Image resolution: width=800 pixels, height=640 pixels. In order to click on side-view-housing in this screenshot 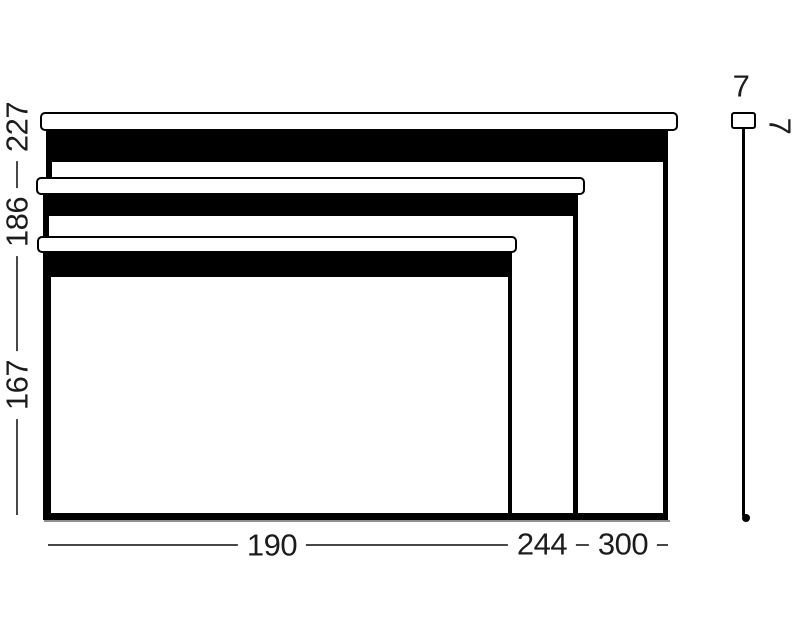, I will do `click(743, 120)`.